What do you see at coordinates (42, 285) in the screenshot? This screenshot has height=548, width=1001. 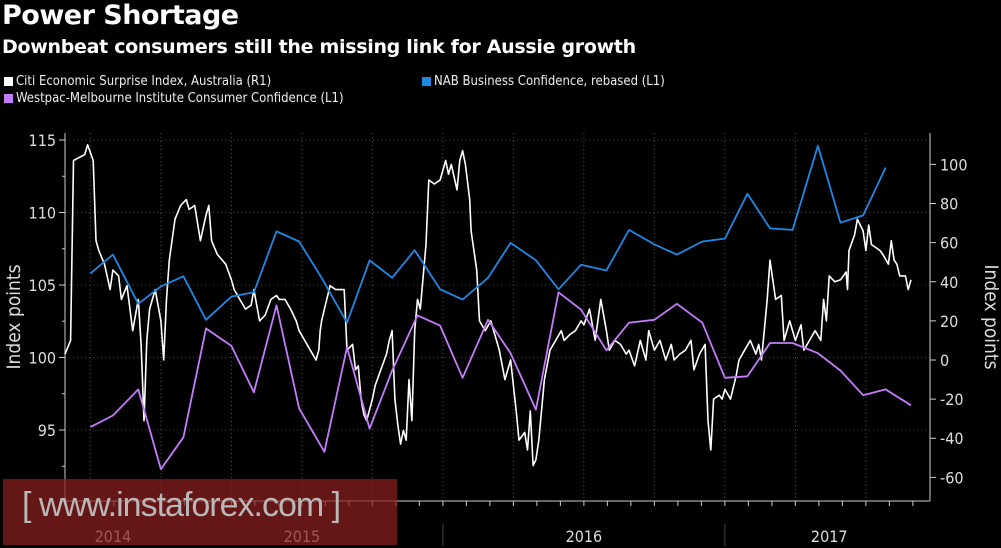 I see `y-left-tick-label: 105` at bounding box center [42, 285].